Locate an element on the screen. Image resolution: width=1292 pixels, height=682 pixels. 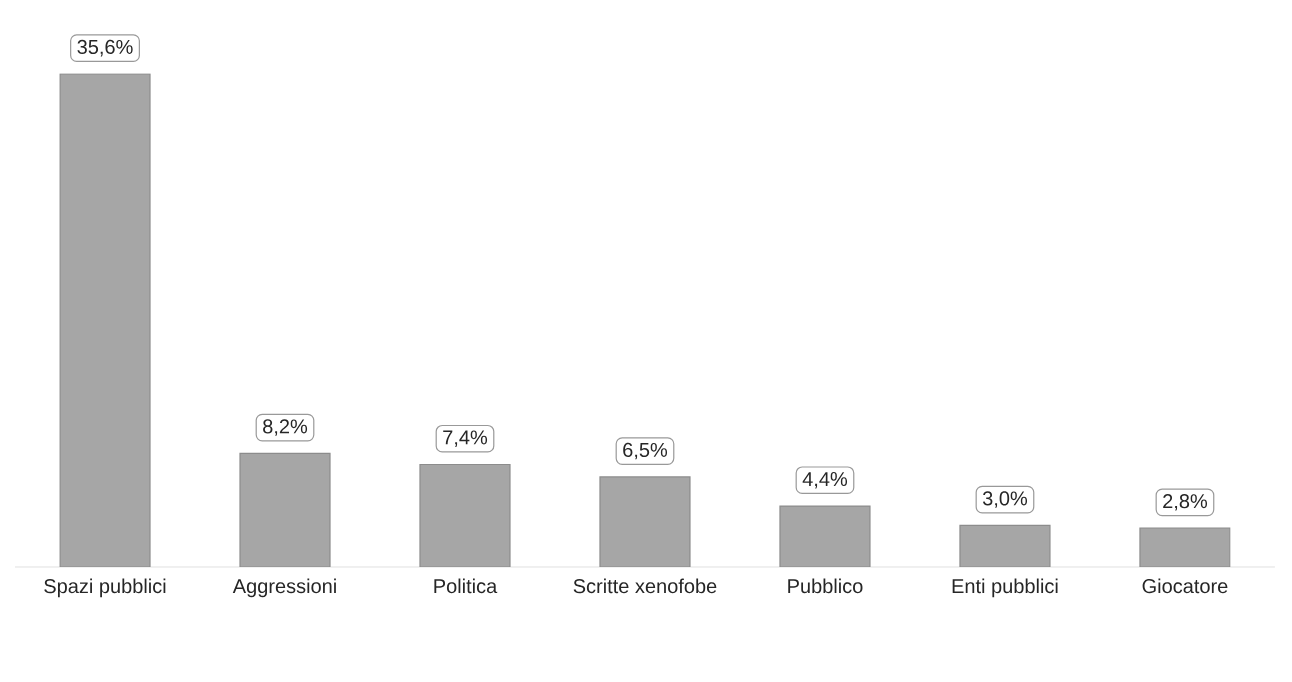
x-tick-label: Pubblico is located at coordinates (825, 586).